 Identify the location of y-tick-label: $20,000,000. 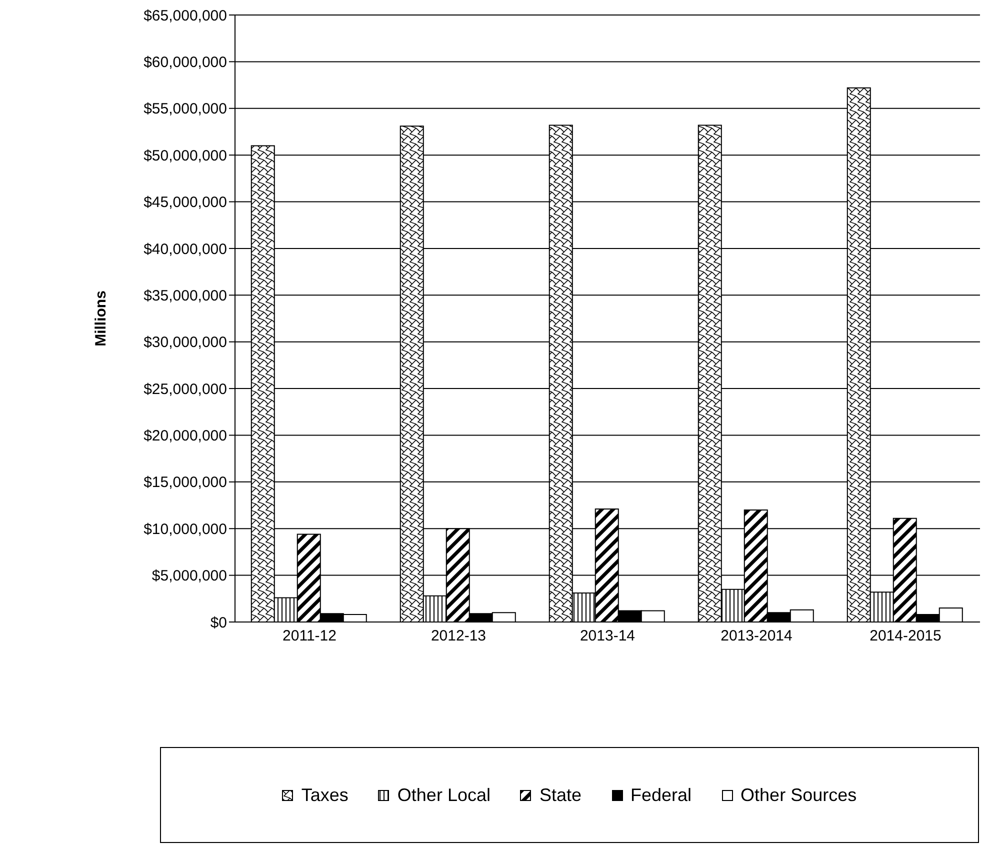
(185, 436).